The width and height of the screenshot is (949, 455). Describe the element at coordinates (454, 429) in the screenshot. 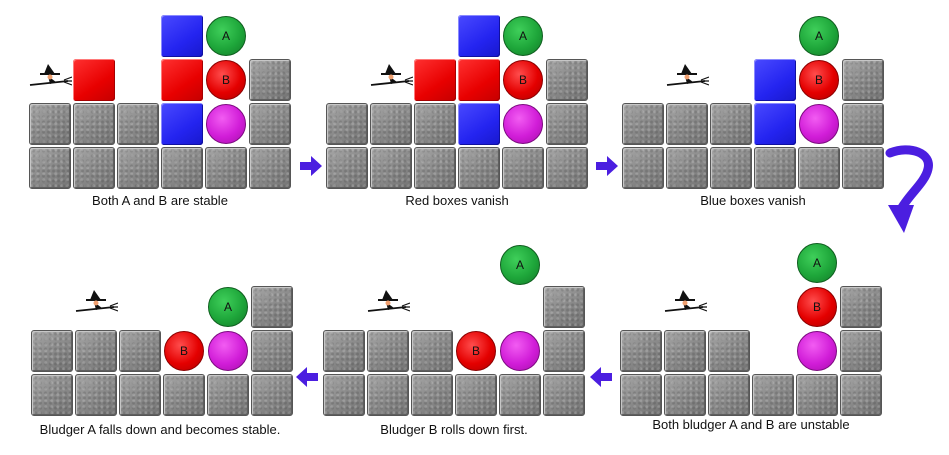

I see `caption-panel5: Bludger B rolls down first.` at that location.